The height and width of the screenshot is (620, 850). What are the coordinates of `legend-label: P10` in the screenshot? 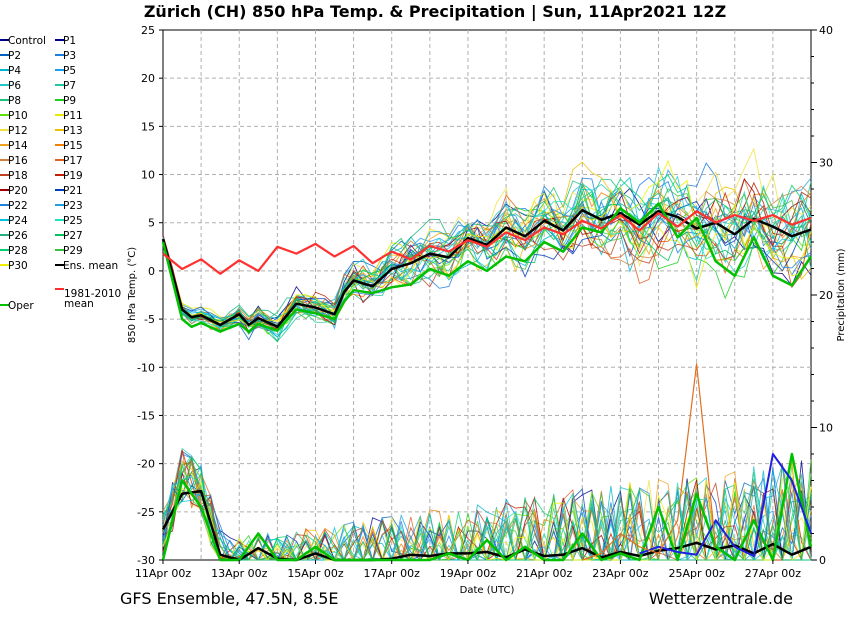 It's located at (18, 116).